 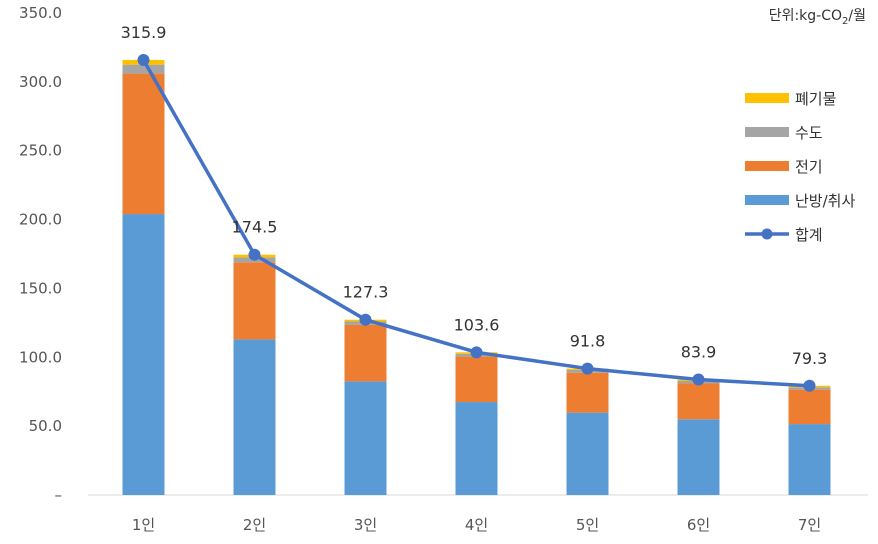 I want to click on unit-label: 단위:kg-CO2/월, so click(x=817, y=17).